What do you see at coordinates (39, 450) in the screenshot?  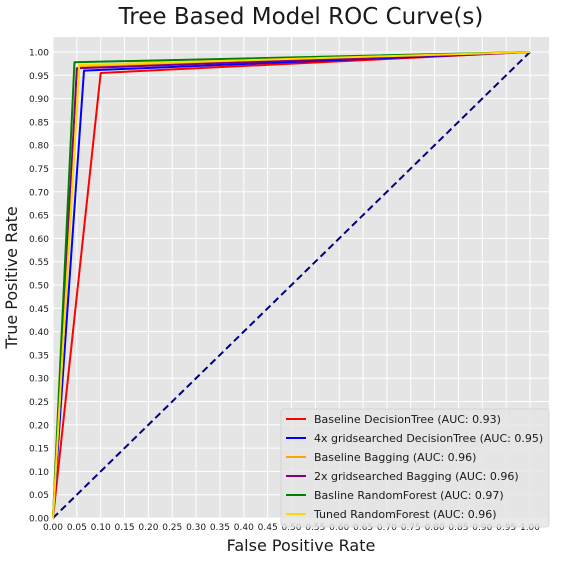 I see `y-tick-label: 0.15` at bounding box center [39, 450].